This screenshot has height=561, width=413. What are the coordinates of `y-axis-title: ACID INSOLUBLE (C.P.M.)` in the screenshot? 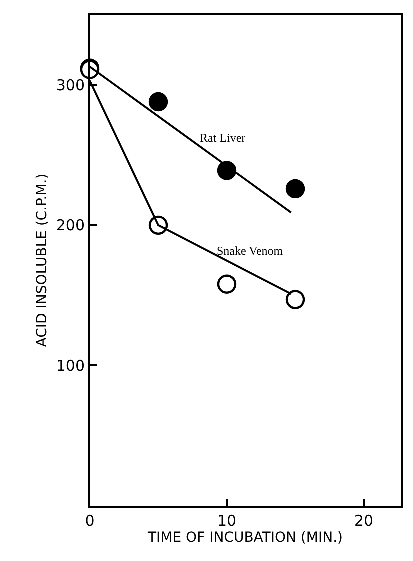 It's located at (42, 261).